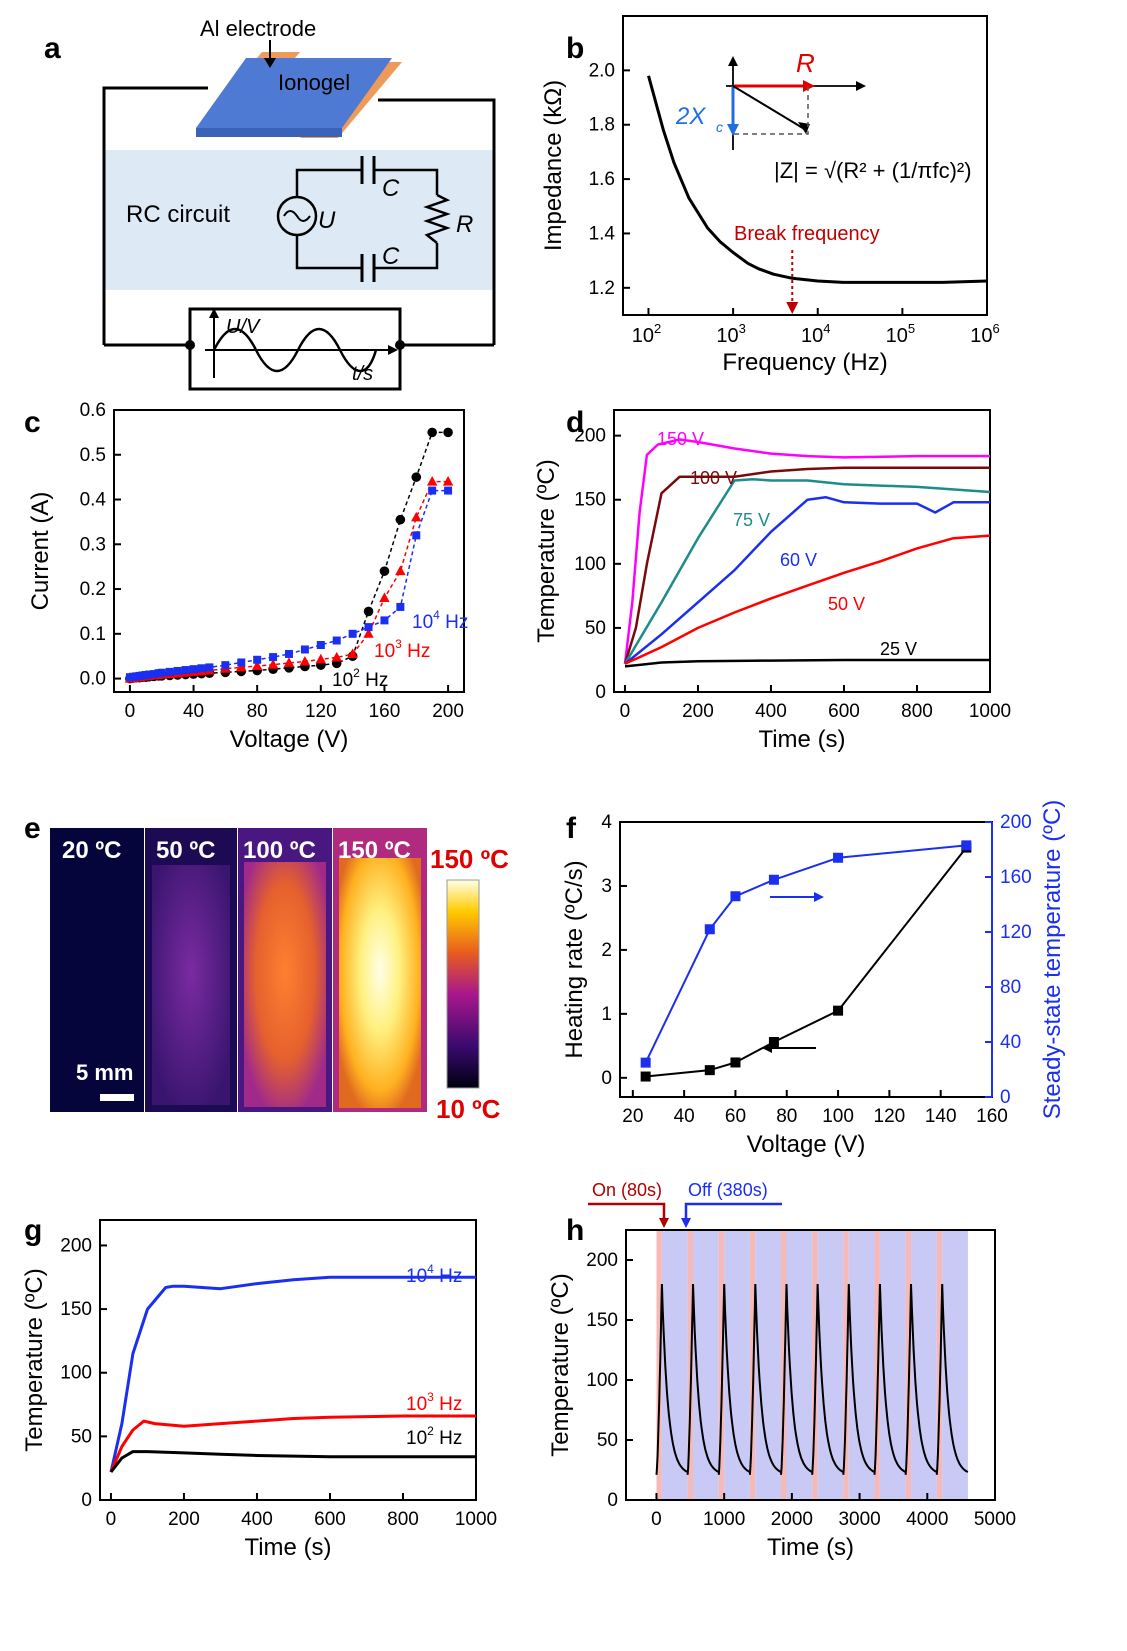 Image resolution: width=1127 pixels, height=1651 pixels. What do you see at coordinates (664, 1223) in the screenshot?
I see `on-arrowhead` at bounding box center [664, 1223].